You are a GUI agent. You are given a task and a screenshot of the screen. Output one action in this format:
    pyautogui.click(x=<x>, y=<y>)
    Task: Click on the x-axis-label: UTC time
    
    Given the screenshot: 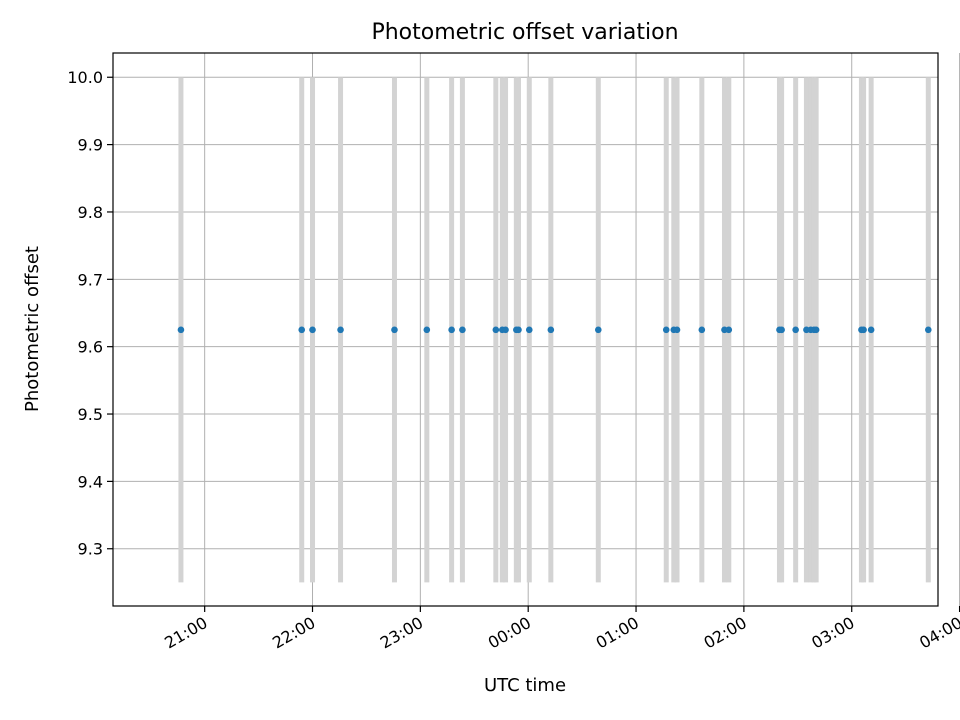 What is the action you would take?
    pyautogui.click(x=525, y=685)
    